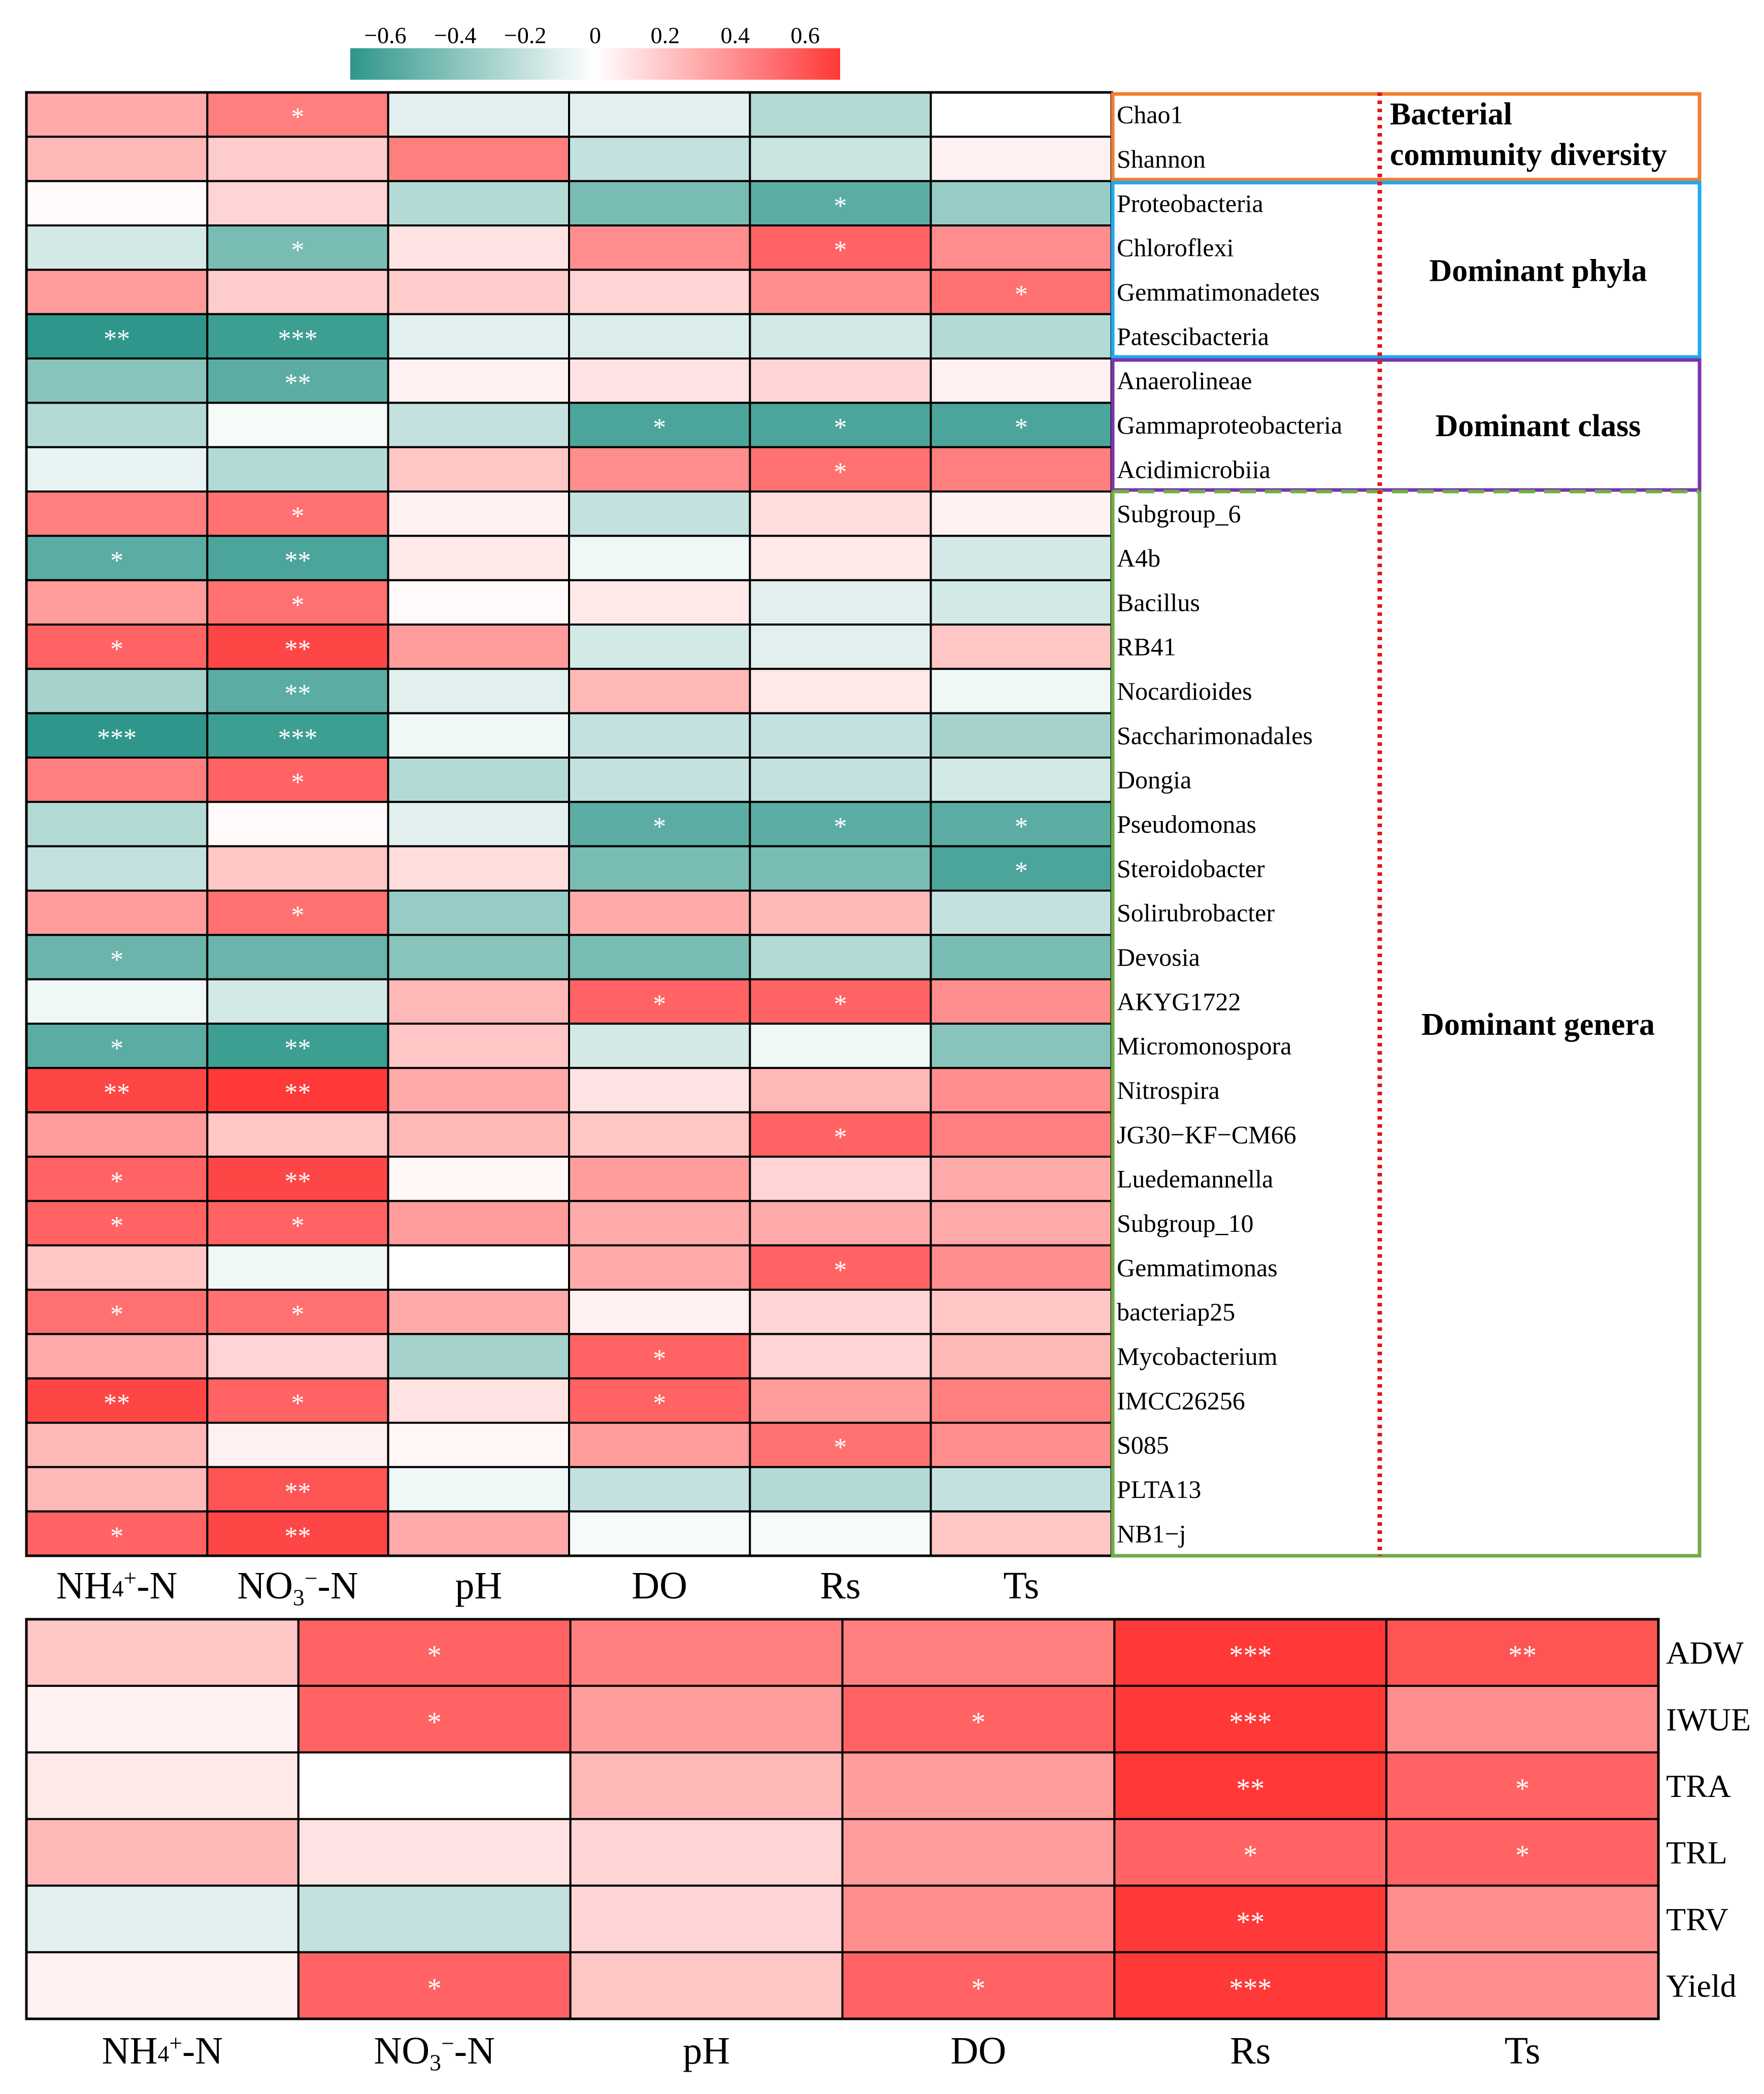  Describe the element at coordinates (385, 35) in the screenshot. I see `colorbar-tick-label: −0.6` at that location.